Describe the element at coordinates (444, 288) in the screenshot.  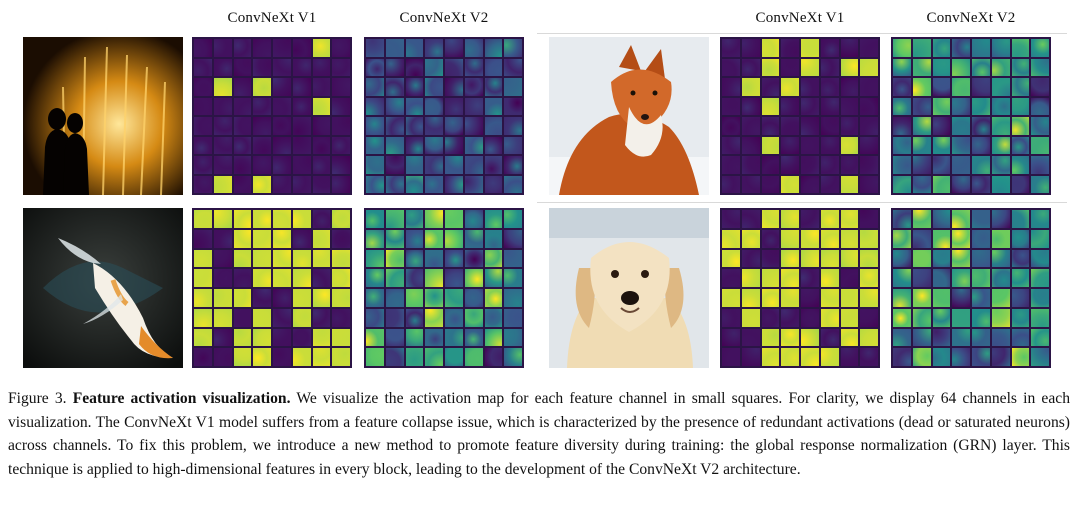
I see `activation-grid-koi-v2` at that location.